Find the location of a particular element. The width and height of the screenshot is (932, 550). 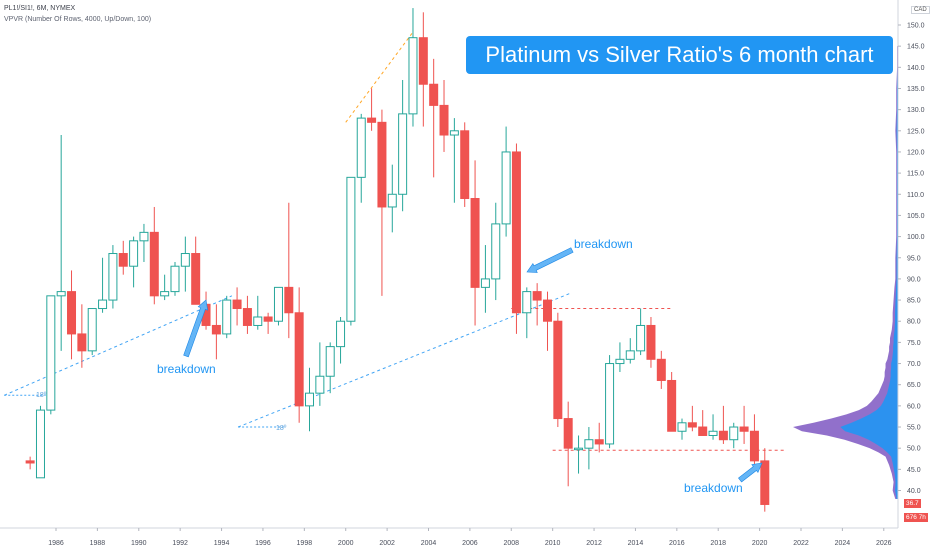

time-tick-label-10: 2006 is located at coordinates (470, 543).